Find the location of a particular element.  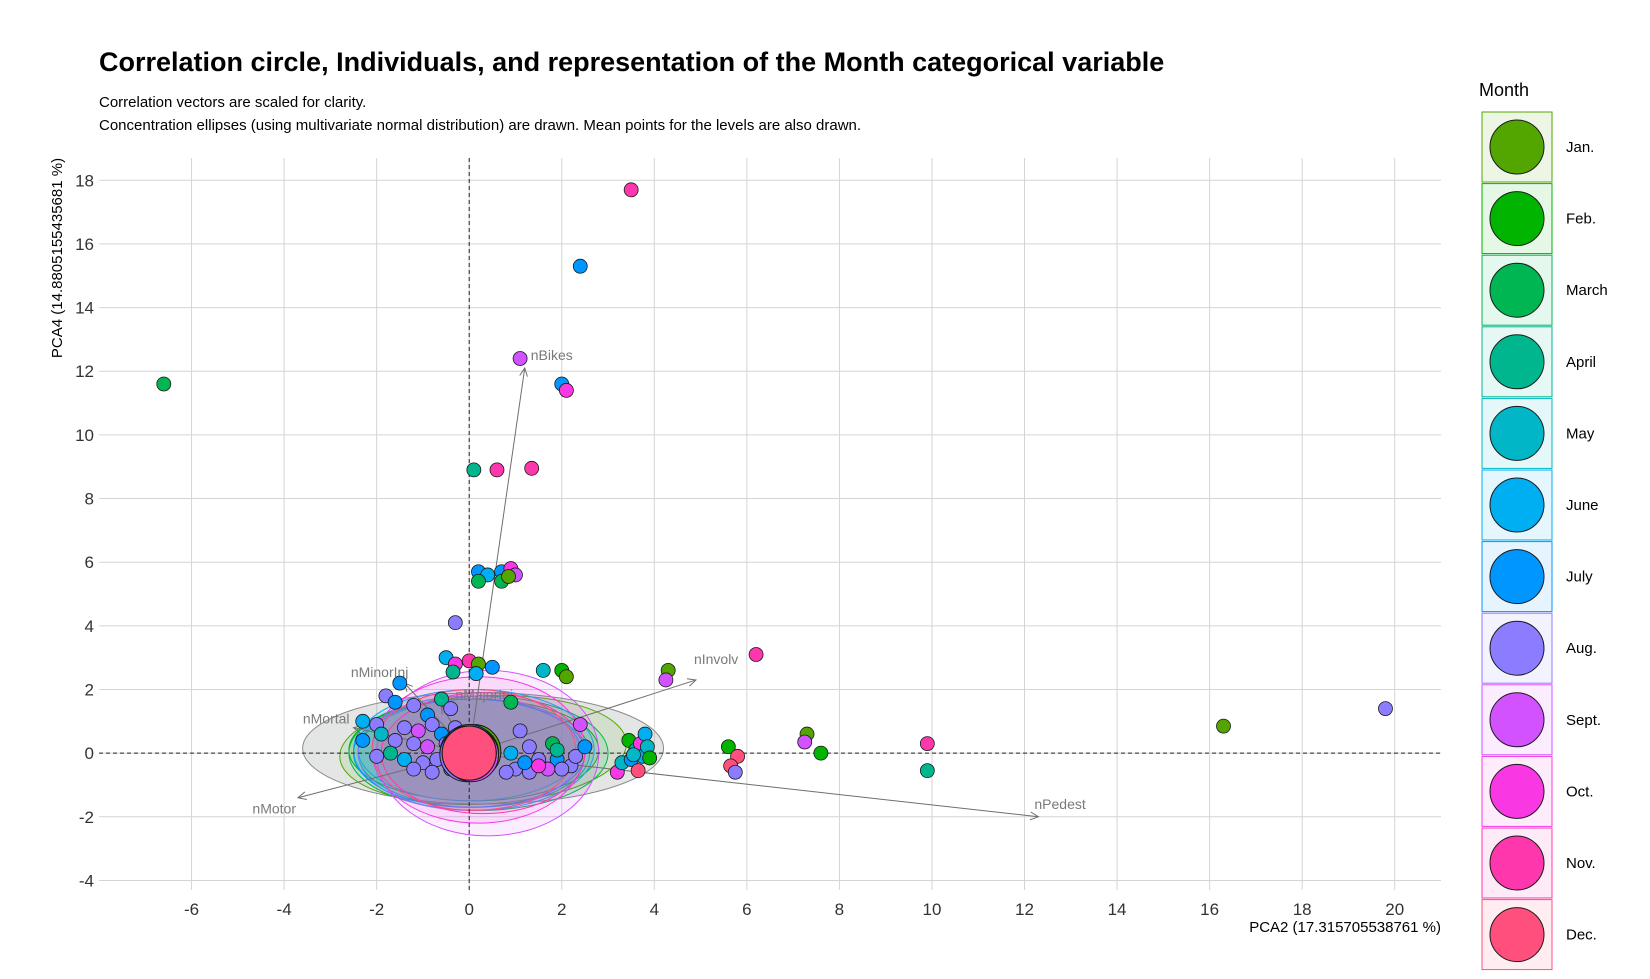

legend-label-april: April is located at coordinates (1581, 362).